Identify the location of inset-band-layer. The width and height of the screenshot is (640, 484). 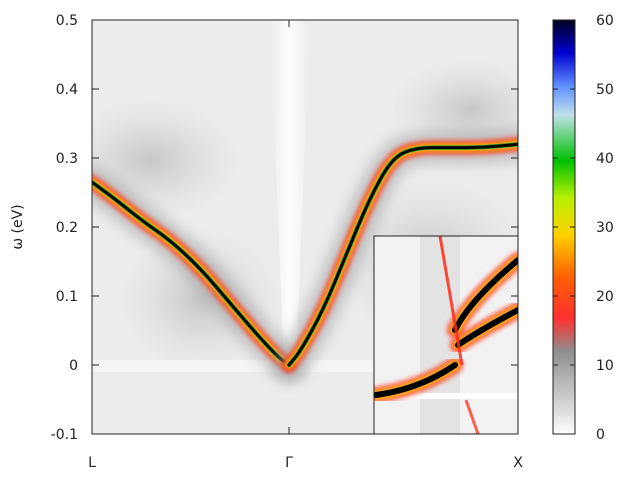
(446, 335).